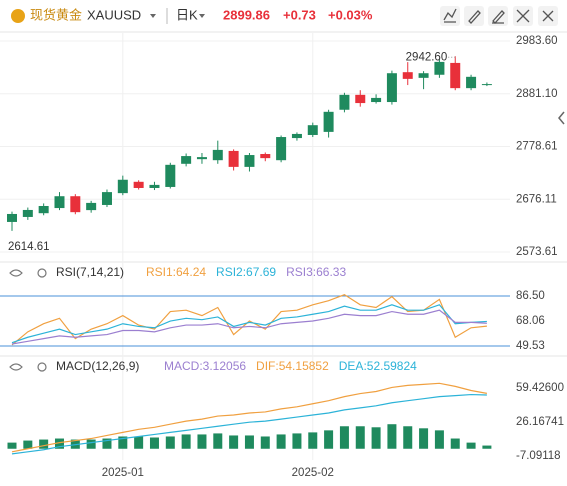 Image resolution: width=567 pixels, height=486 pixels. I want to click on y-tick-label: 2983.60, so click(537, 41).